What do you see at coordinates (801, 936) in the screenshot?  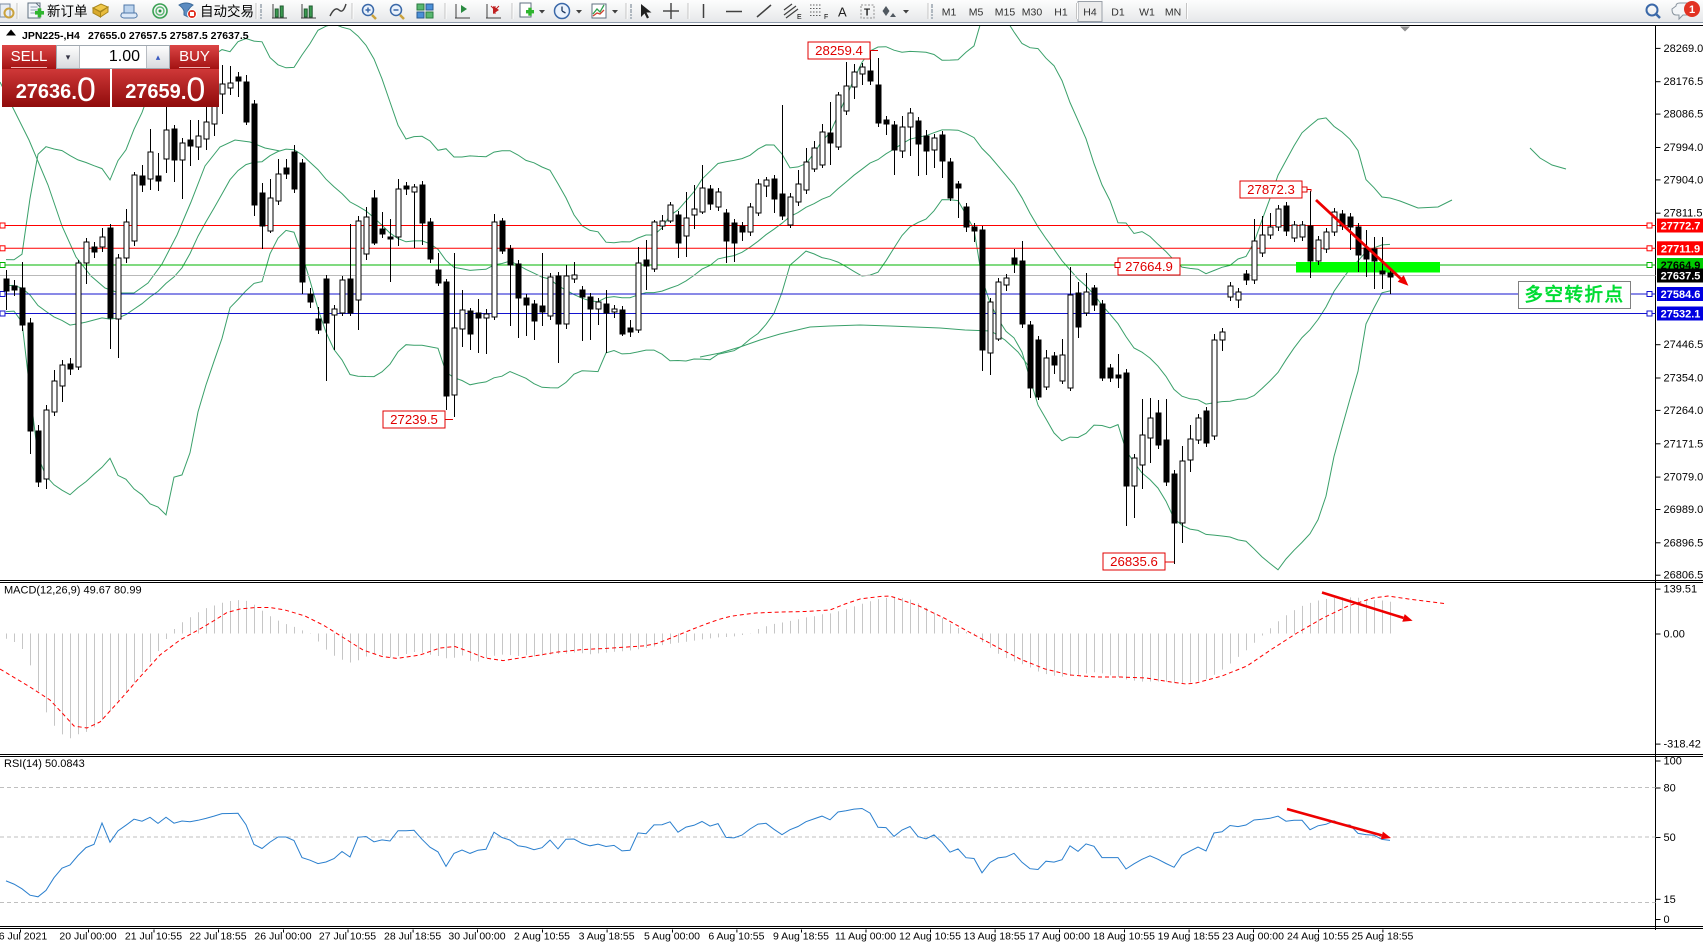 I see `svg-text: 9 Aug 18:55` at bounding box center [801, 936].